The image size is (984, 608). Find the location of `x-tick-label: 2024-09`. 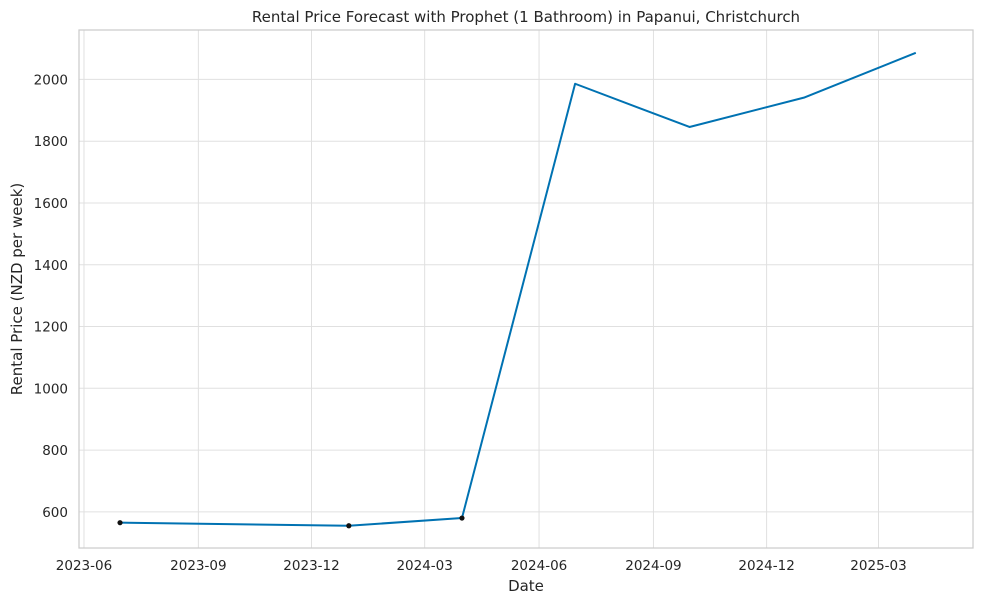

x-tick-label: 2024-09 is located at coordinates (653, 566).